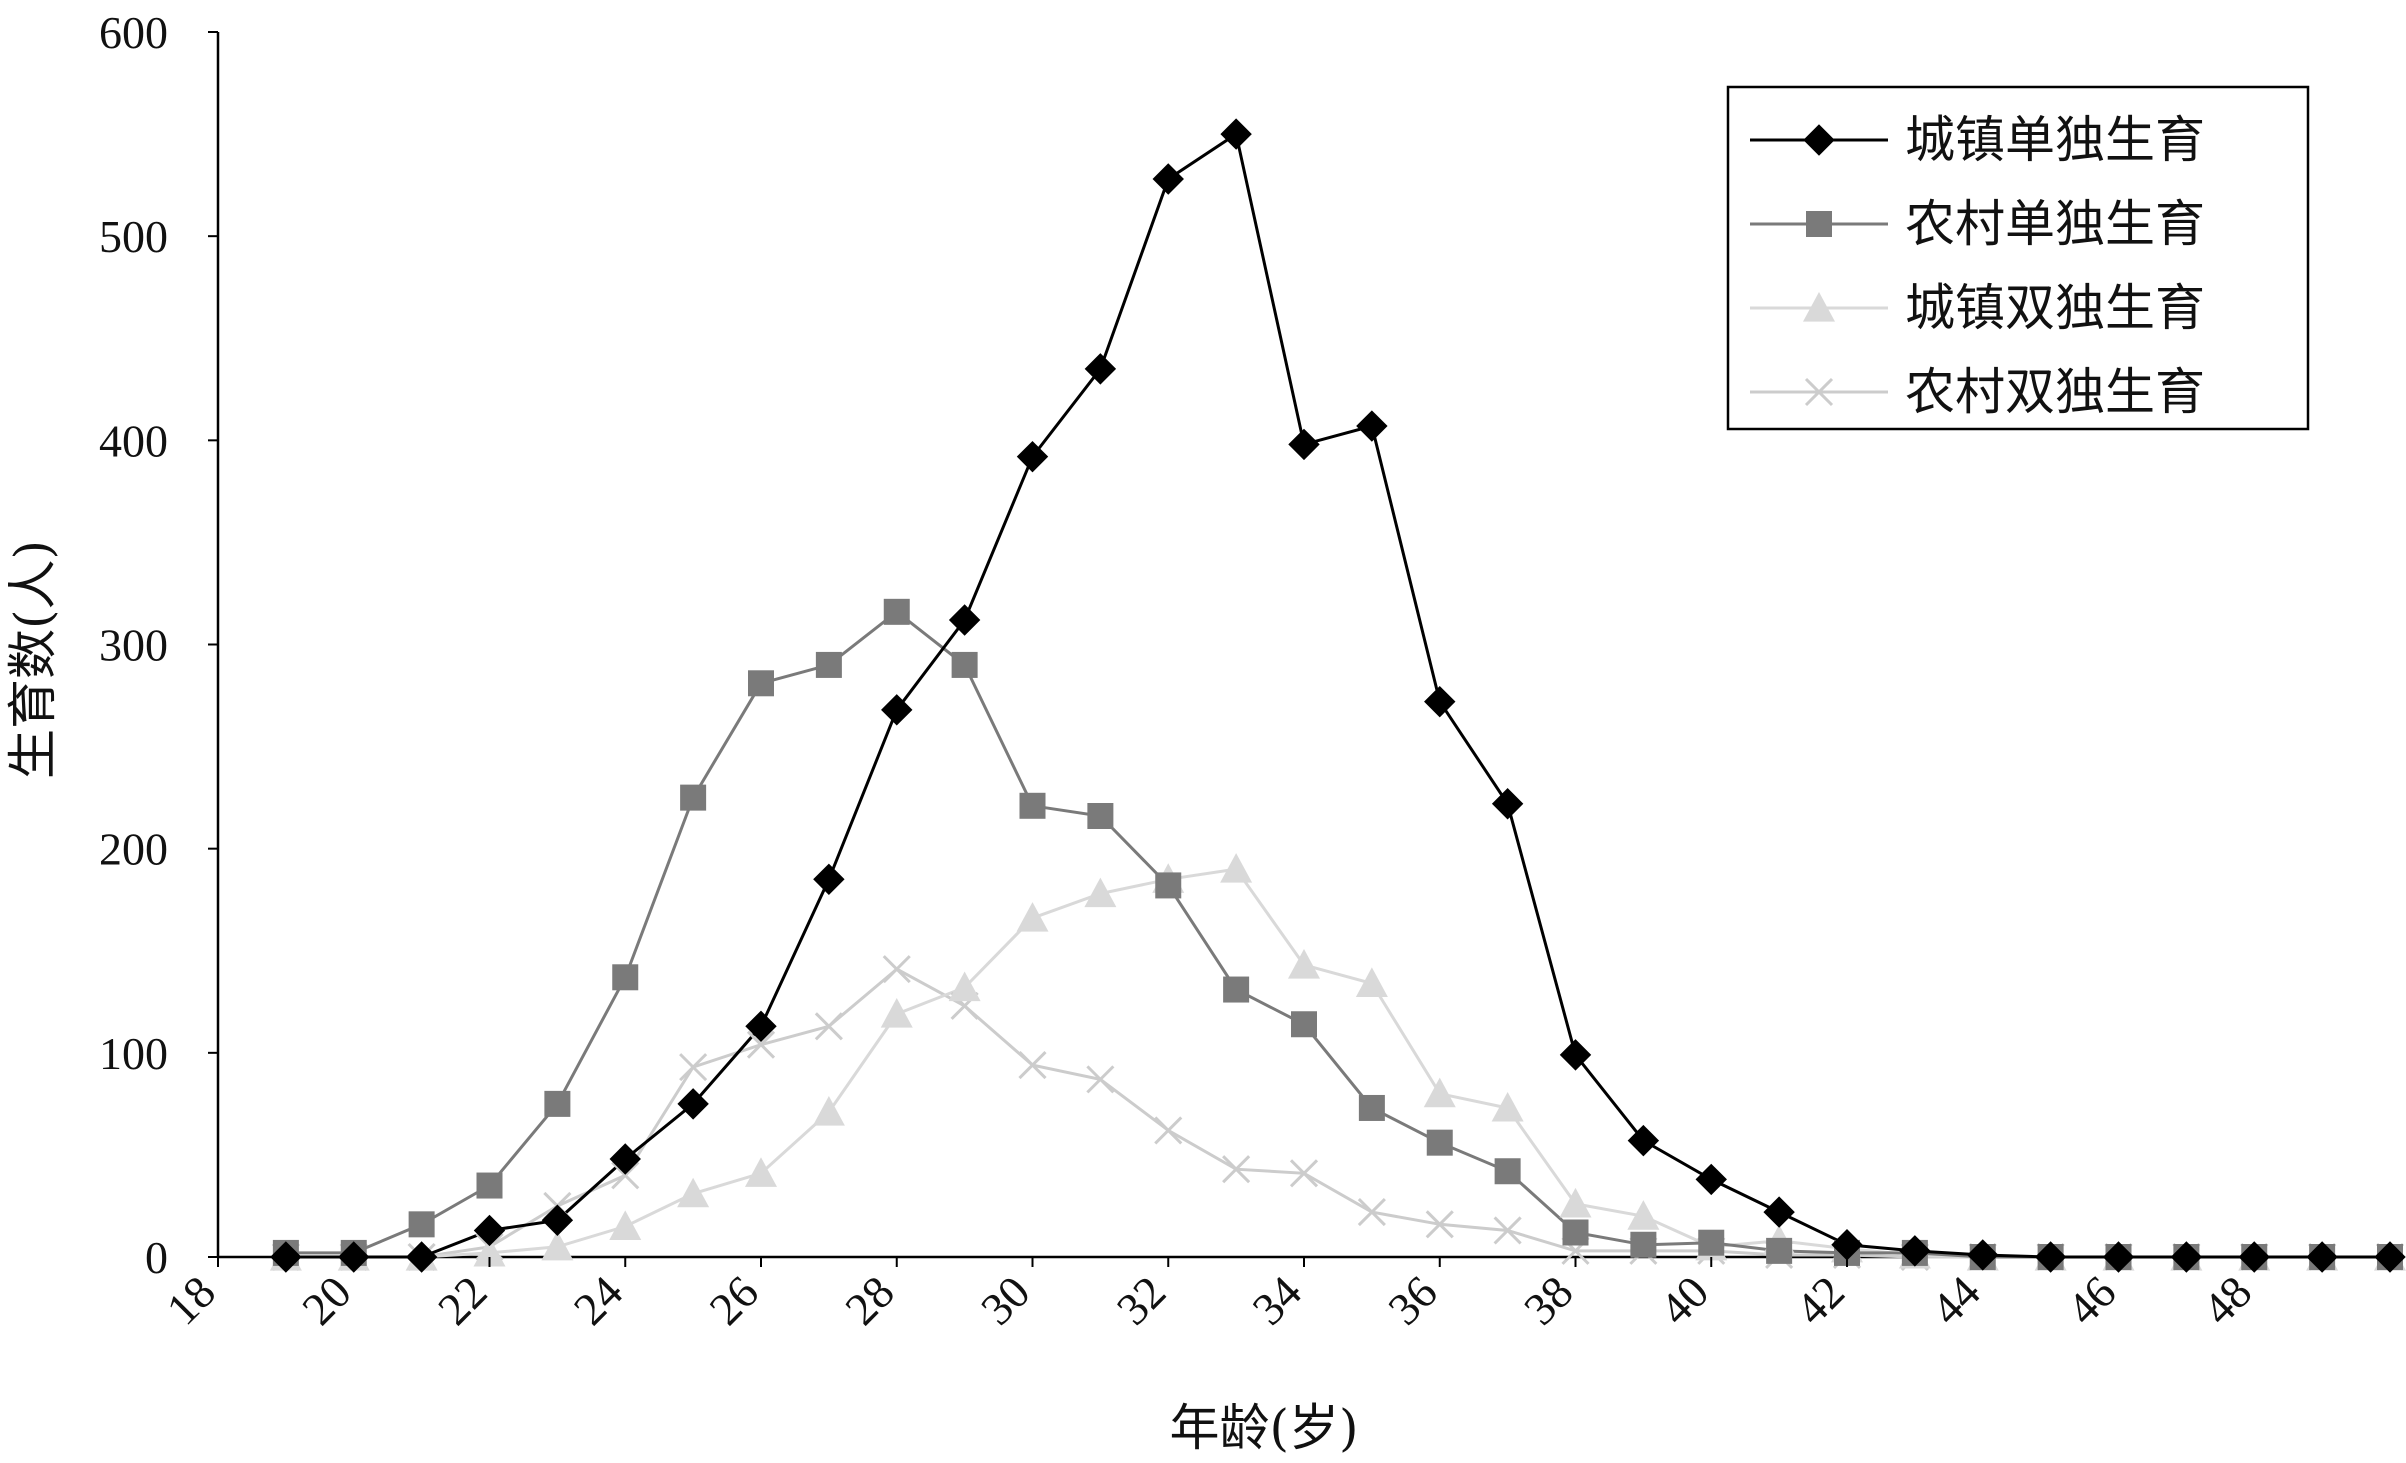 The width and height of the screenshot is (2406, 1463). Describe the element at coordinates (133, 236) in the screenshot. I see `y-tick-label: 500` at that location.